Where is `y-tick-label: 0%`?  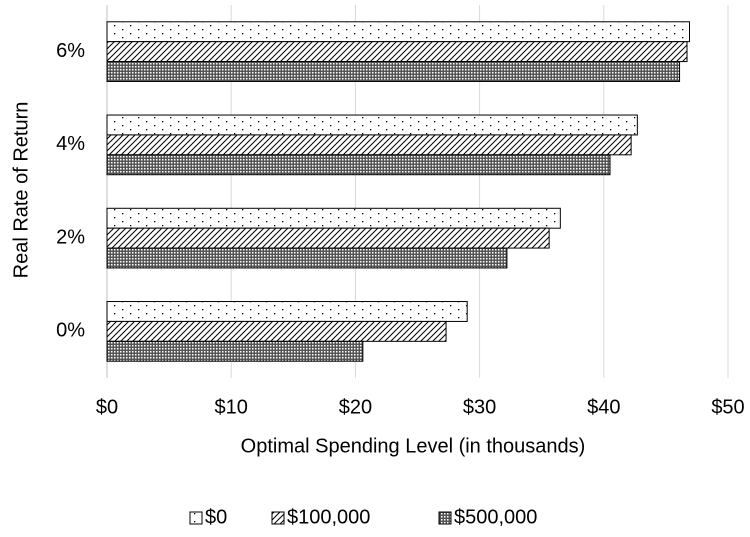 y-tick-label: 0% is located at coordinates (70, 331).